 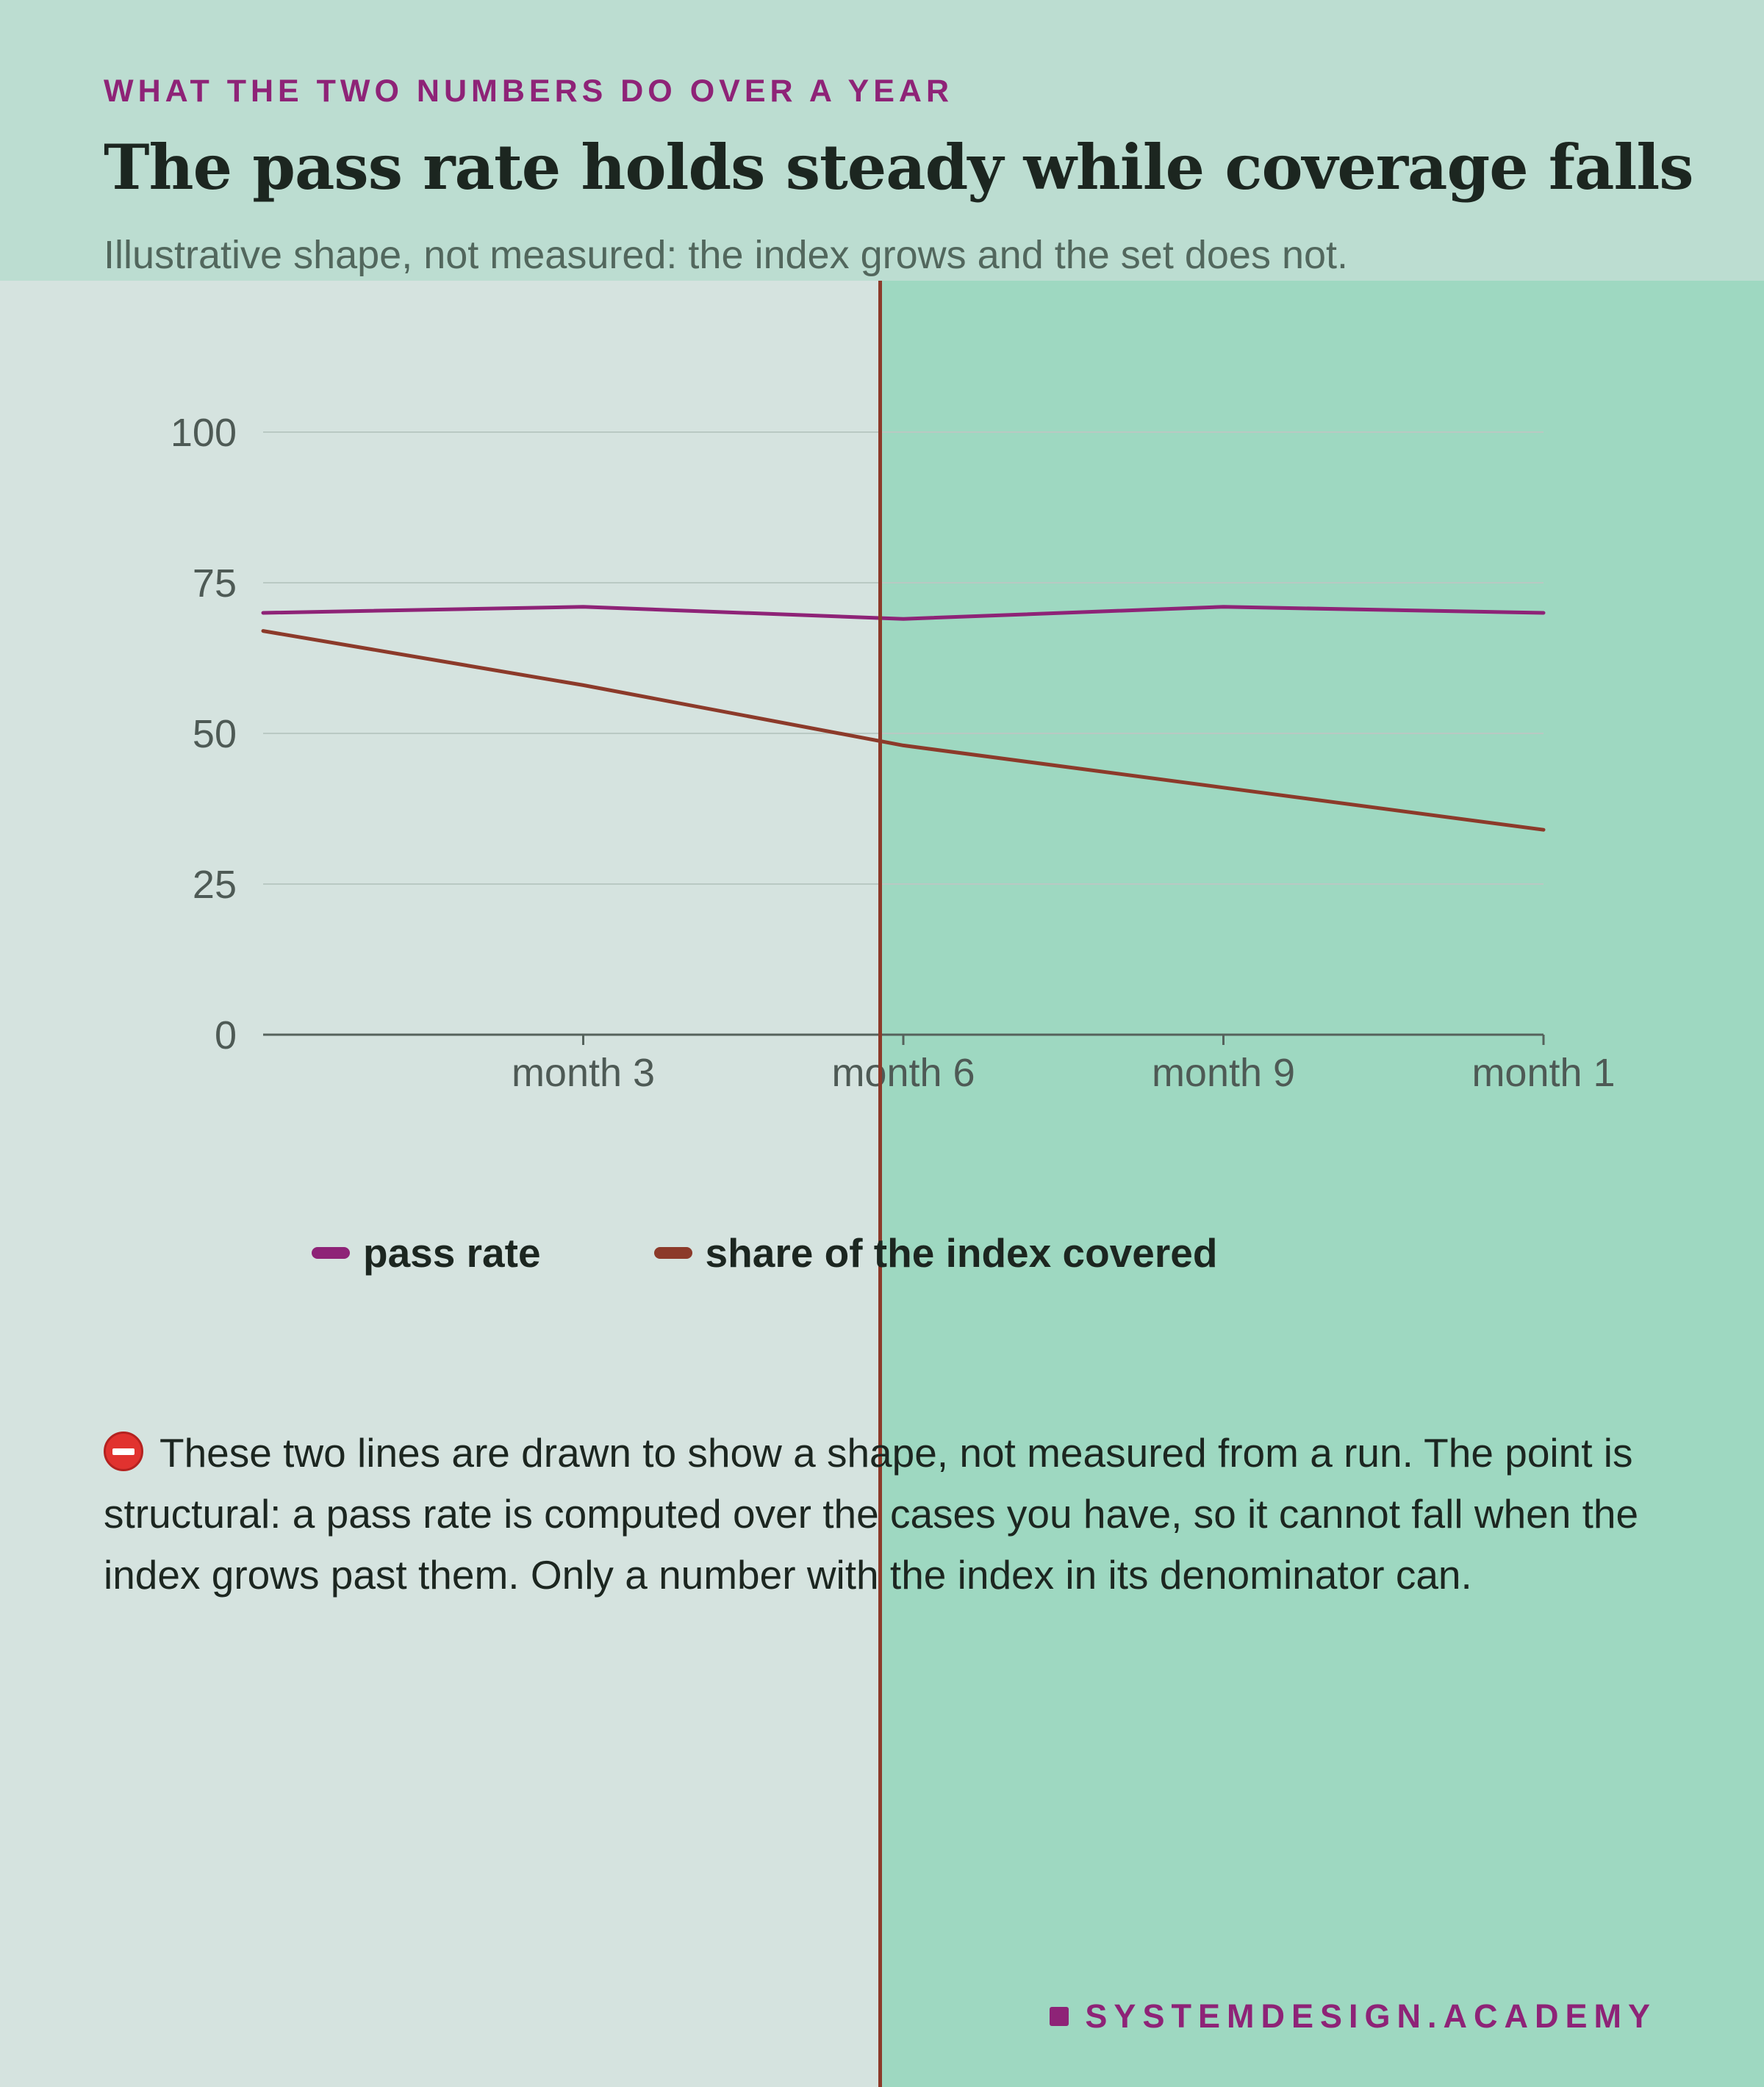 I want to click on brand-name: SYSTEMDESIGN.ACADEMY, so click(x=1371, y=2016).